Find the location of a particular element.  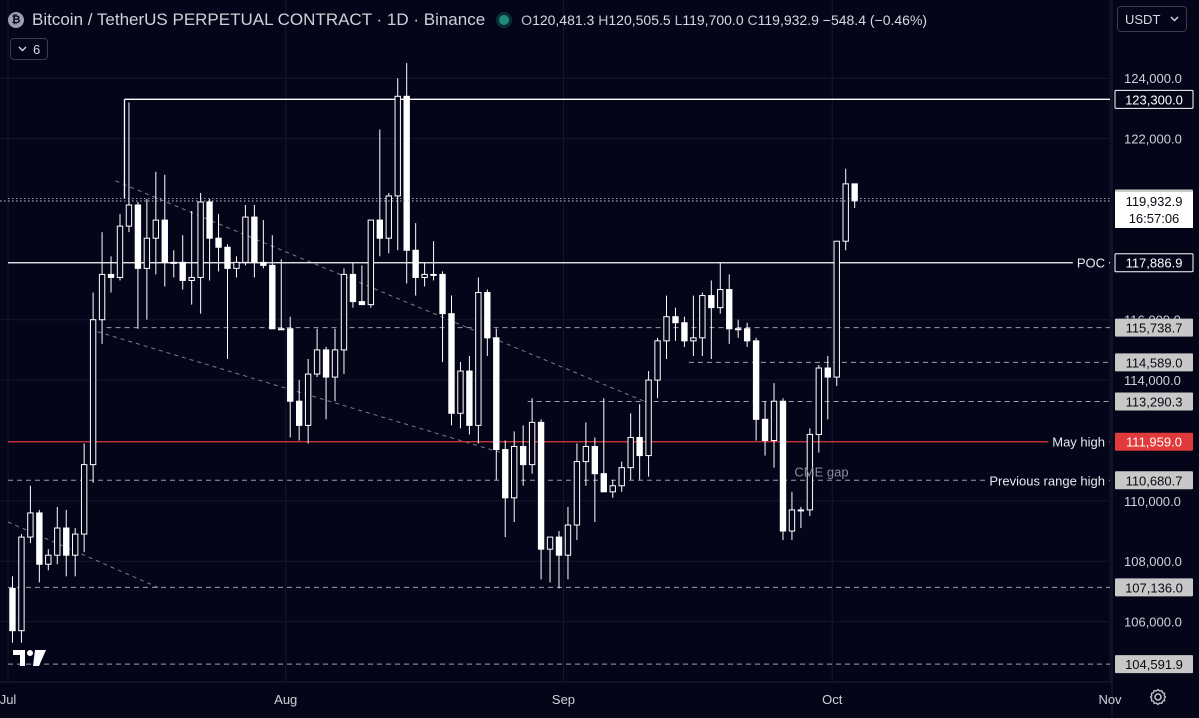

market-status-dot is located at coordinates (504, 20).